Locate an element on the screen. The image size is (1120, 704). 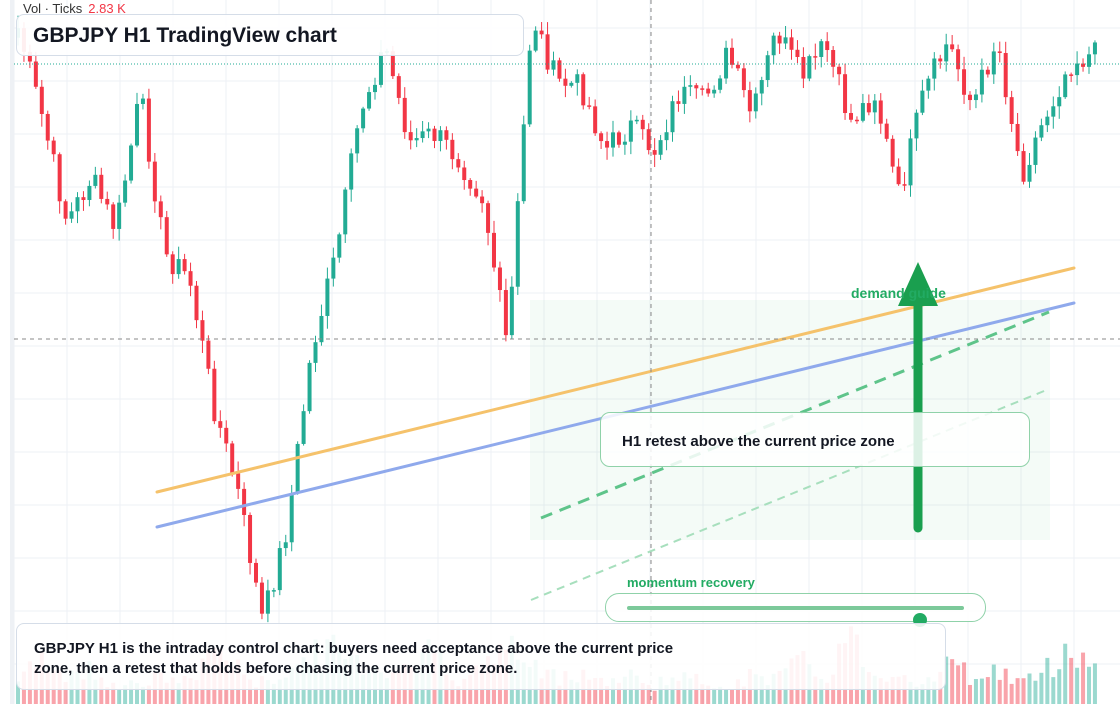
retest-callout: H1 retest above the current price zone is located at coordinates (815, 439).